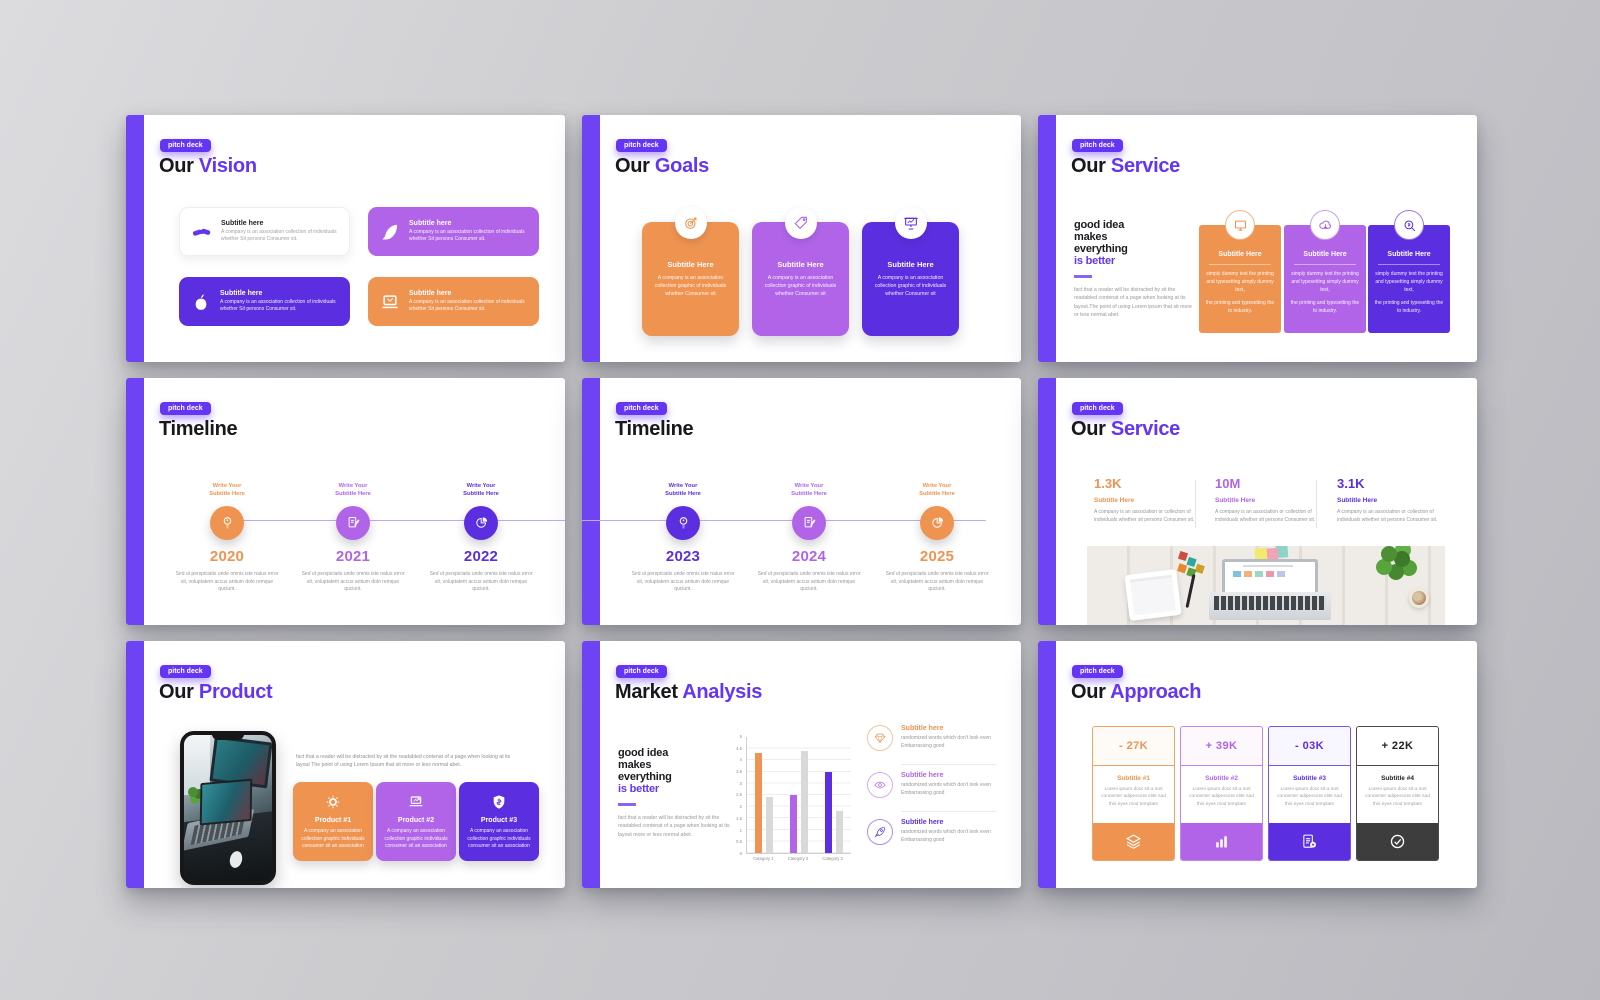 The width and height of the screenshot is (1600, 1000). What do you see at coordinates (202, 232) in the screenshot?
I see `handshake-icon` at bounding box center [202, 232].